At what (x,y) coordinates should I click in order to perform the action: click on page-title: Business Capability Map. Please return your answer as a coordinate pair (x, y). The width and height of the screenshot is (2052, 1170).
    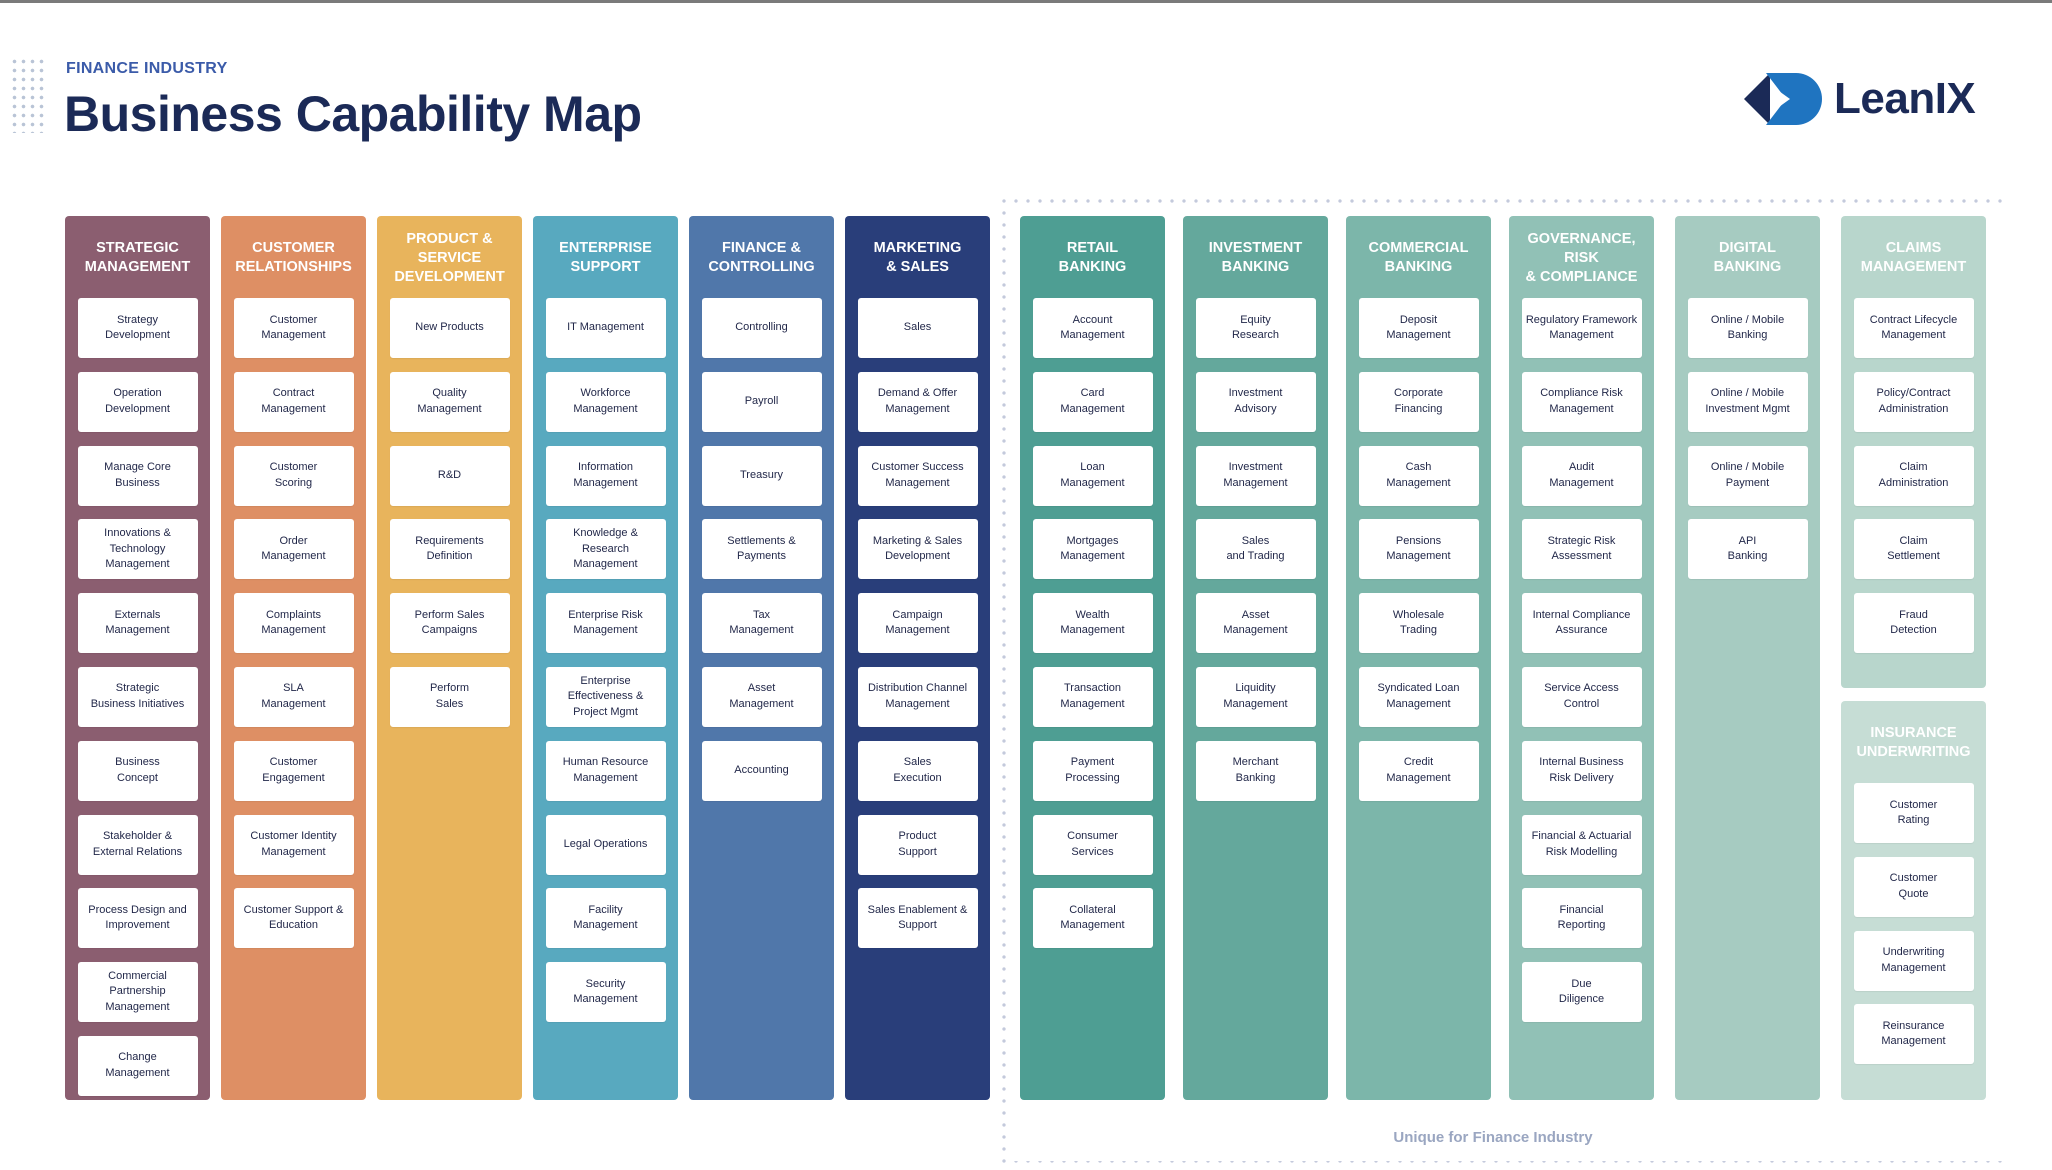
    Looking at the image, I should click on (353, 114).